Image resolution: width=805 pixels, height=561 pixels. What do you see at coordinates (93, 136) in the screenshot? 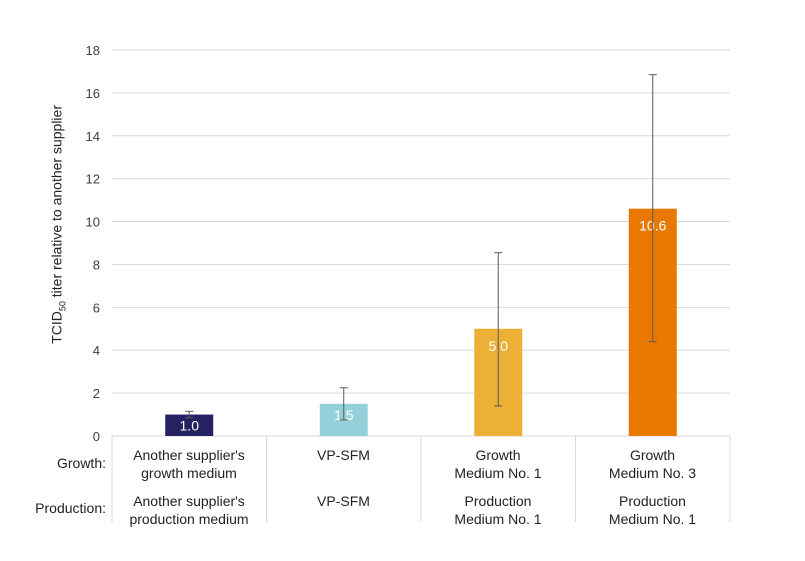
I see `y-tick-label: 14` at bounding box center [93, 136].